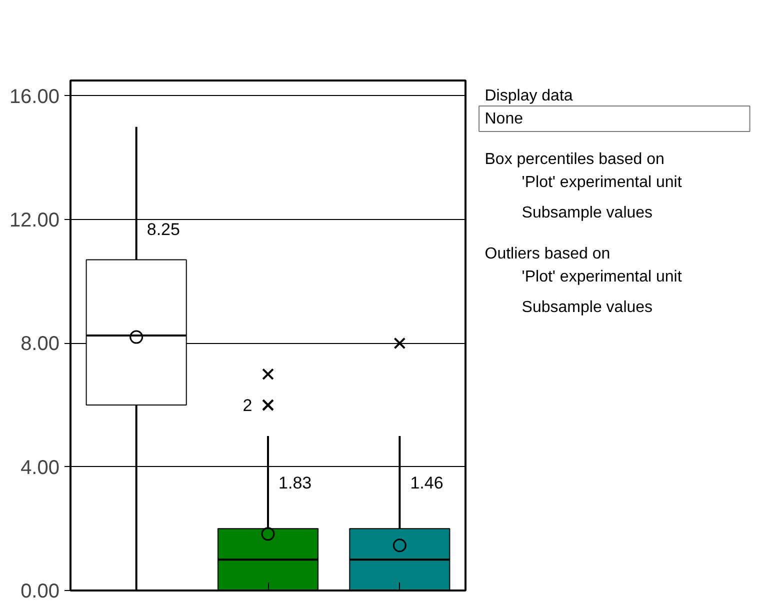 Image resolution: width=758 pixels, height=606 pixels. I want to click on annotation: 1.46, so click(427, 482).